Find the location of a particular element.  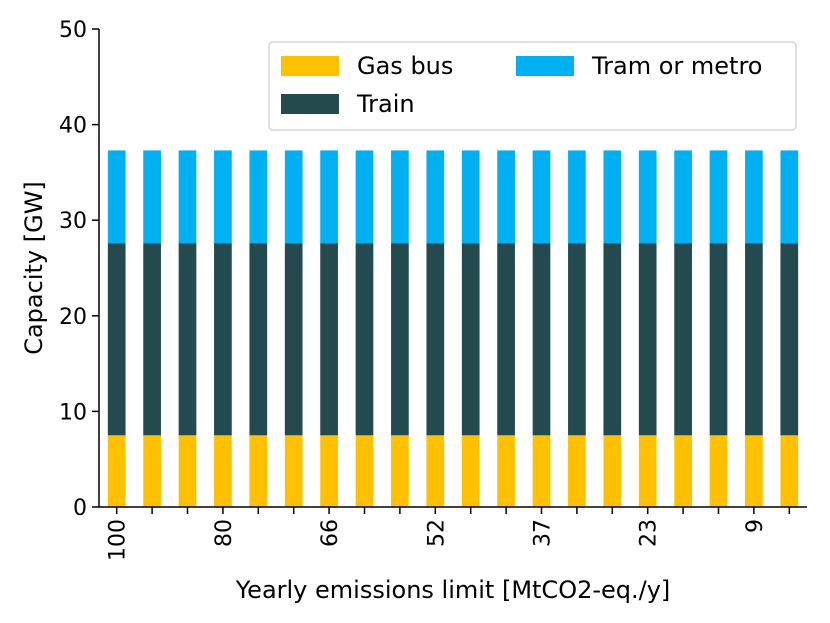

x-tick-label: 9 is located at coordinates (755, 526).